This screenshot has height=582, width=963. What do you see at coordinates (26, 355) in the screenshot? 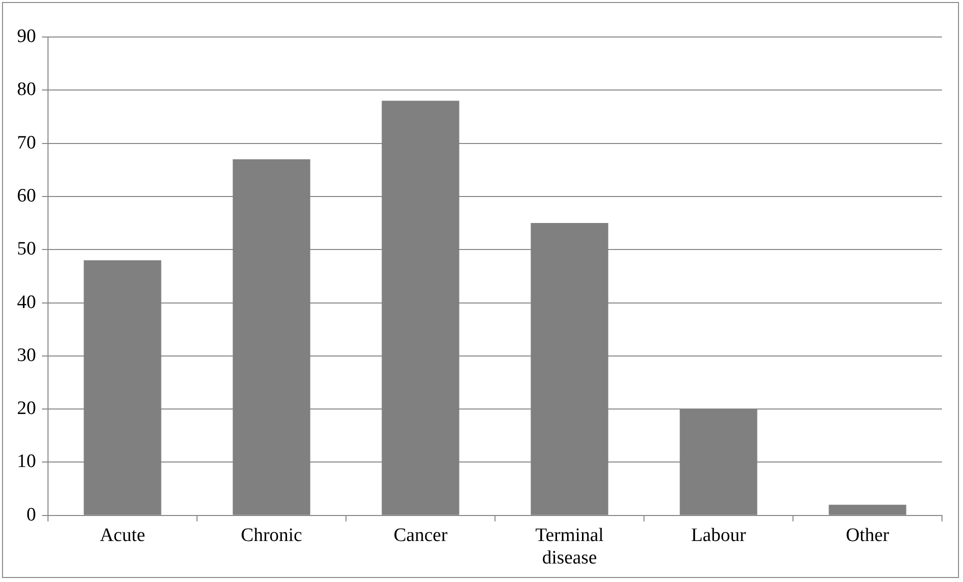
I see `y-tick-label: 30` at bounding box center [26, 355].